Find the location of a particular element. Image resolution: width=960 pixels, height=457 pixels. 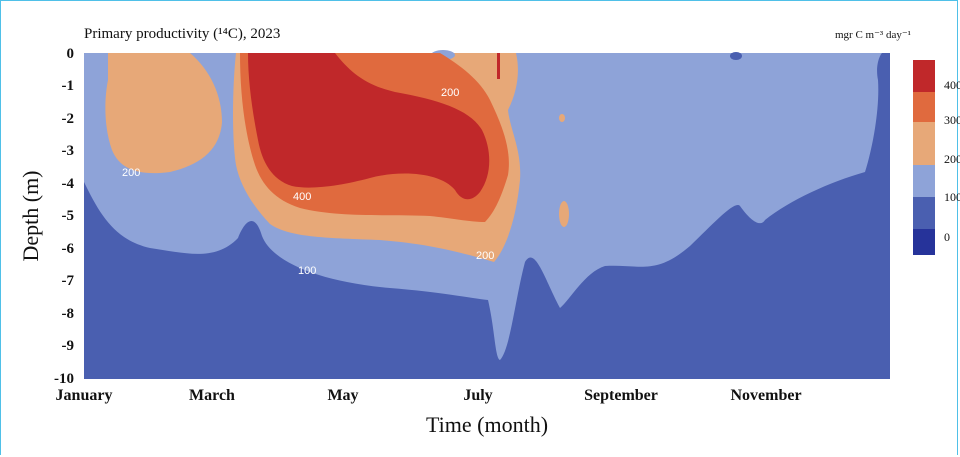

y-tick-label: -10 is located at coordinates (64, 379).